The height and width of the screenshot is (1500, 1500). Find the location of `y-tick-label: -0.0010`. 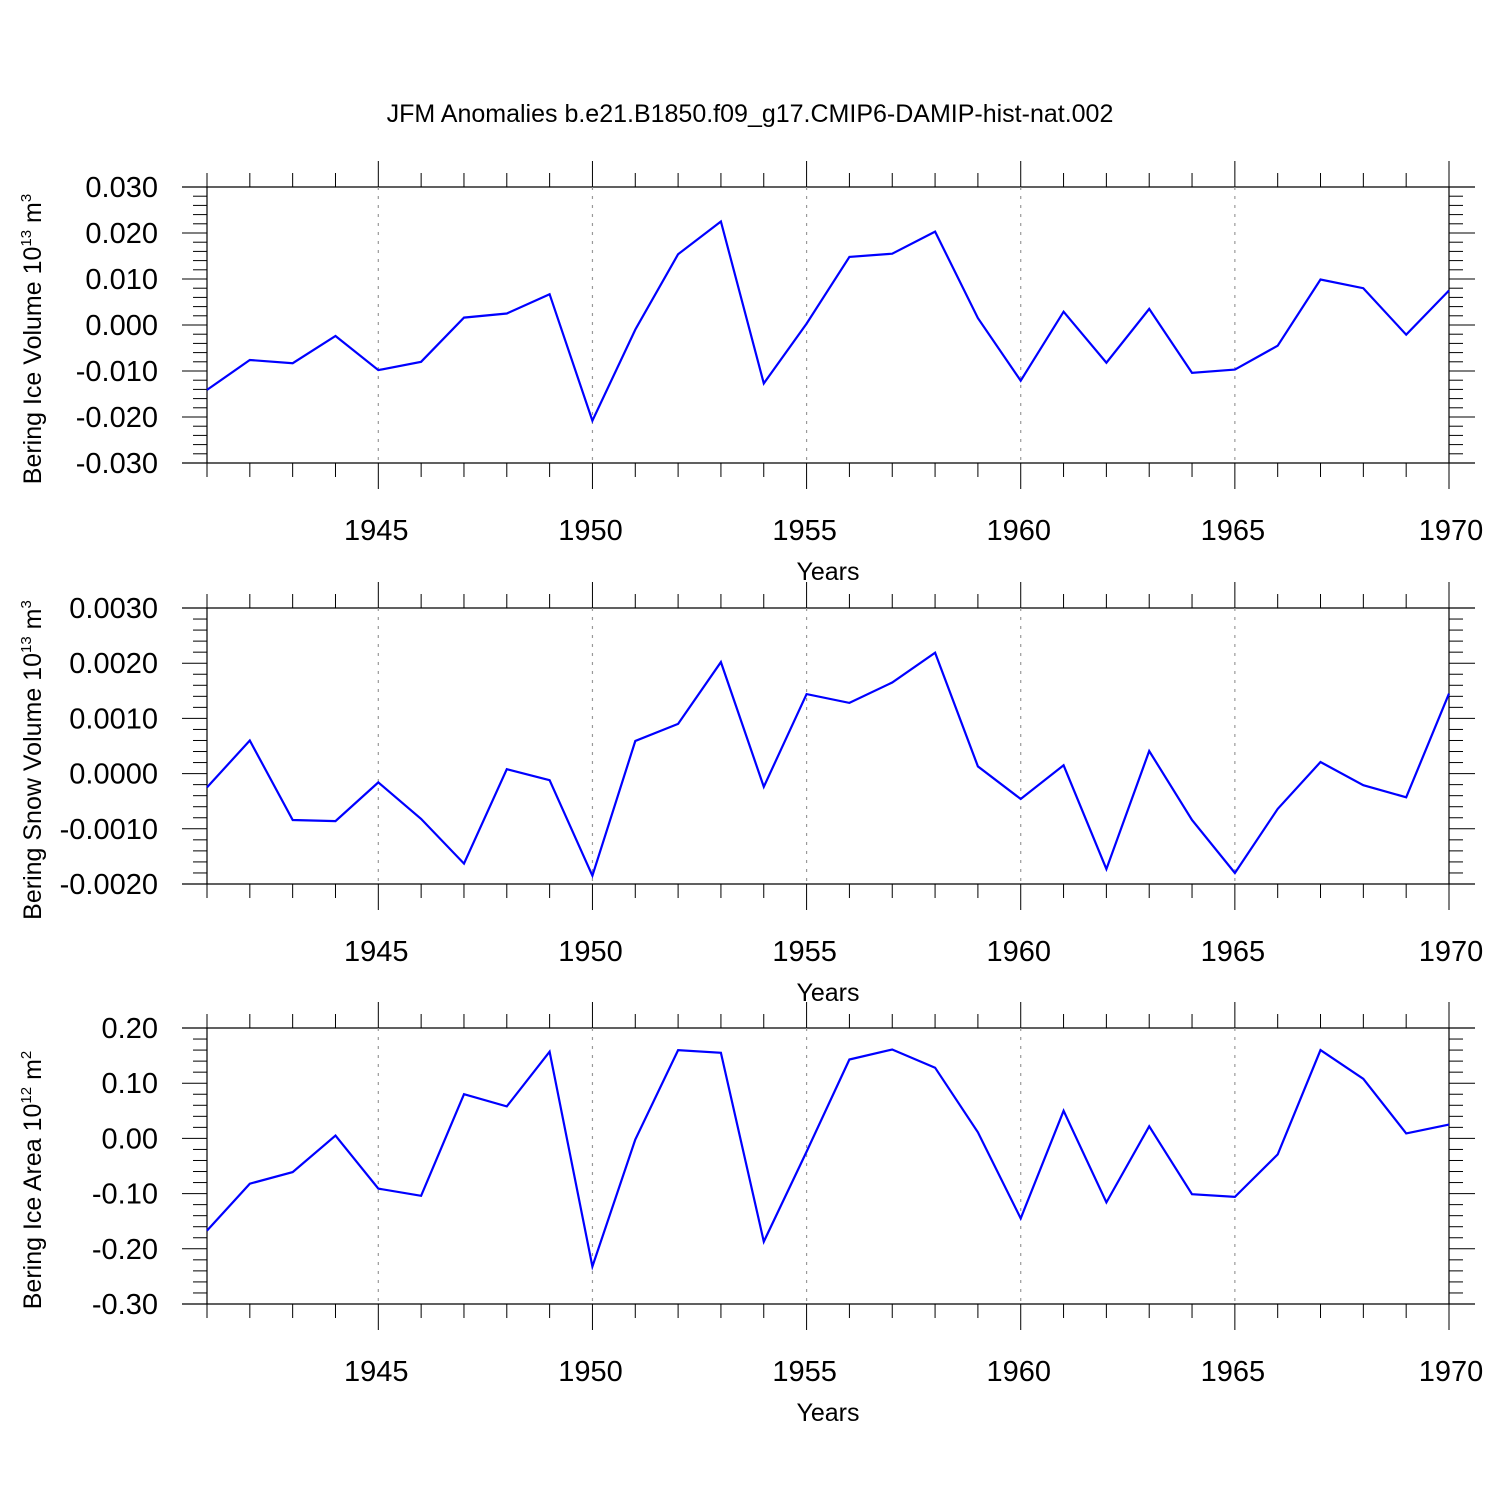

y-tick-label: -0.0010 is located at coordinates (109, 830).